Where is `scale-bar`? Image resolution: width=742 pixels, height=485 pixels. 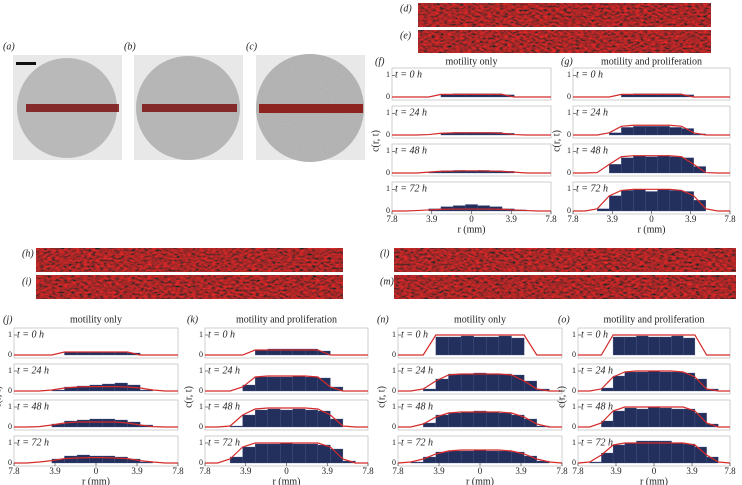
scale-bar is located at coordinates (26, 63).